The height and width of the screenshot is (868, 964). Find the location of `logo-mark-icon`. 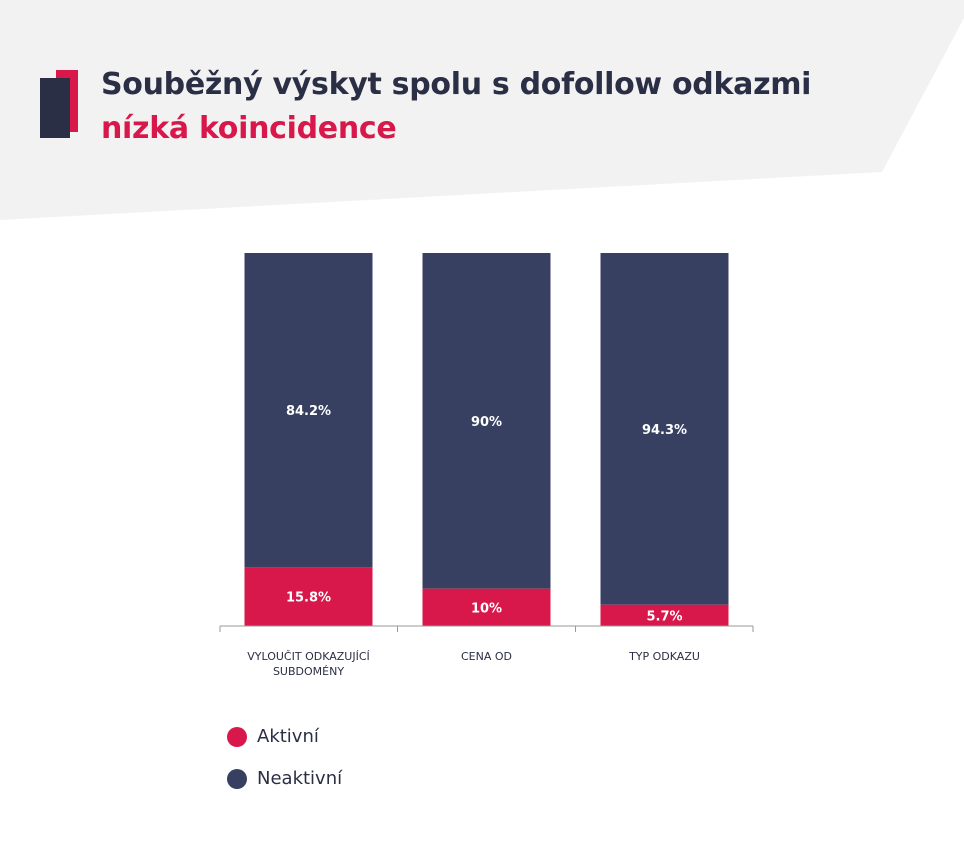

logo-mark-icon is located at coordinates (59, 104).